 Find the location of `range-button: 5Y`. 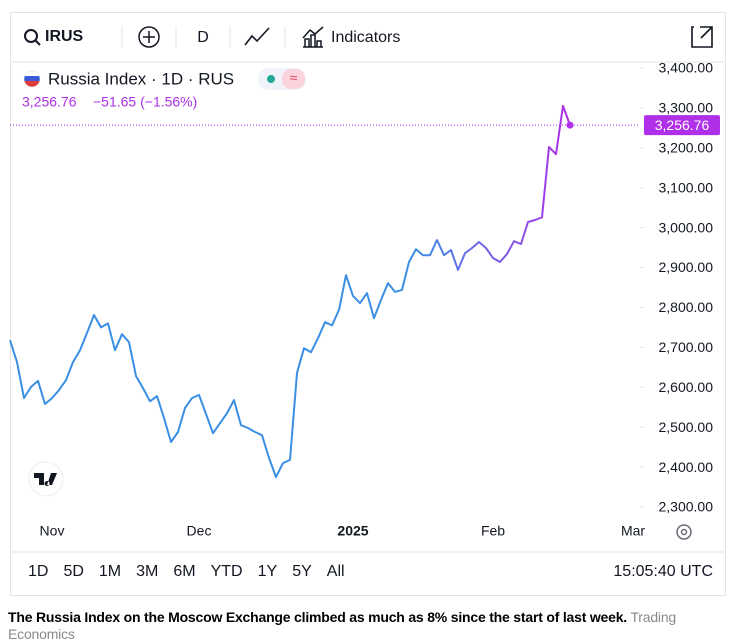

range-button: 5Y is located at coordinates (302, 571).